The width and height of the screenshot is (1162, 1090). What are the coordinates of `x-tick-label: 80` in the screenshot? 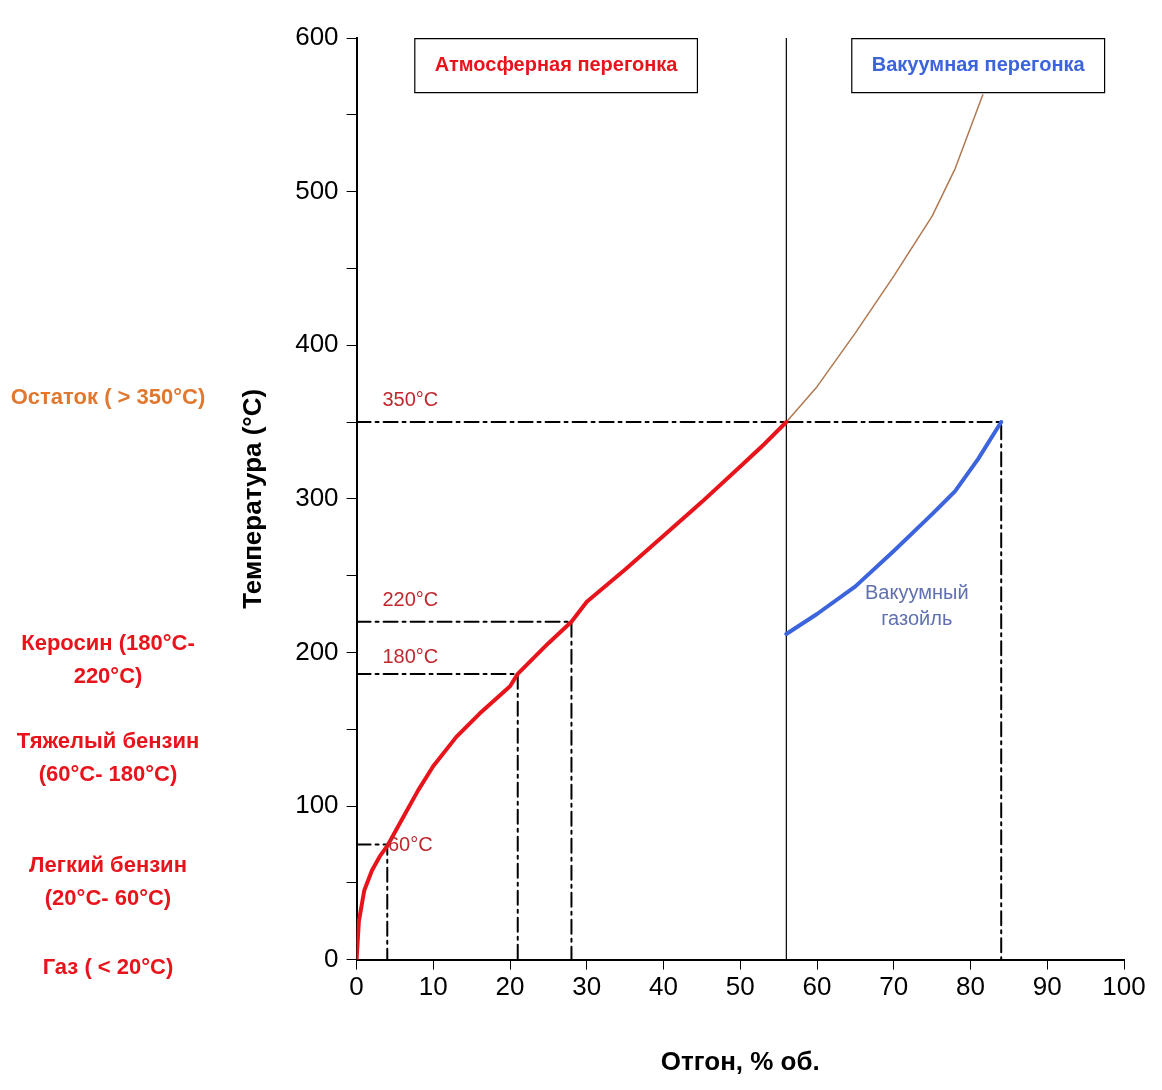 It's located at (970, 986).